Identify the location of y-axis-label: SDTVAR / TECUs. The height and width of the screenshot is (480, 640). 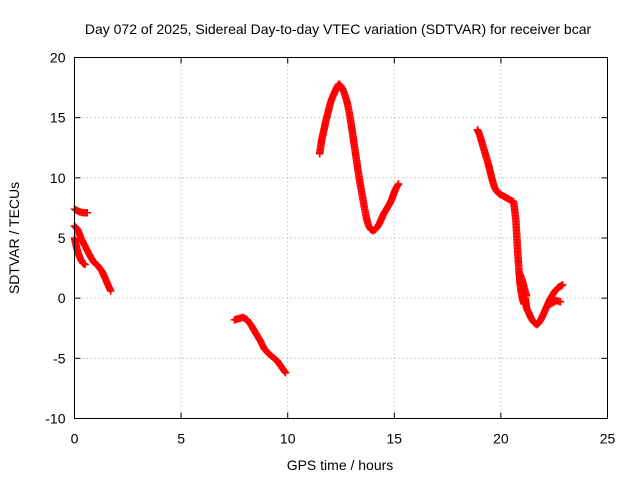
(14, 238).